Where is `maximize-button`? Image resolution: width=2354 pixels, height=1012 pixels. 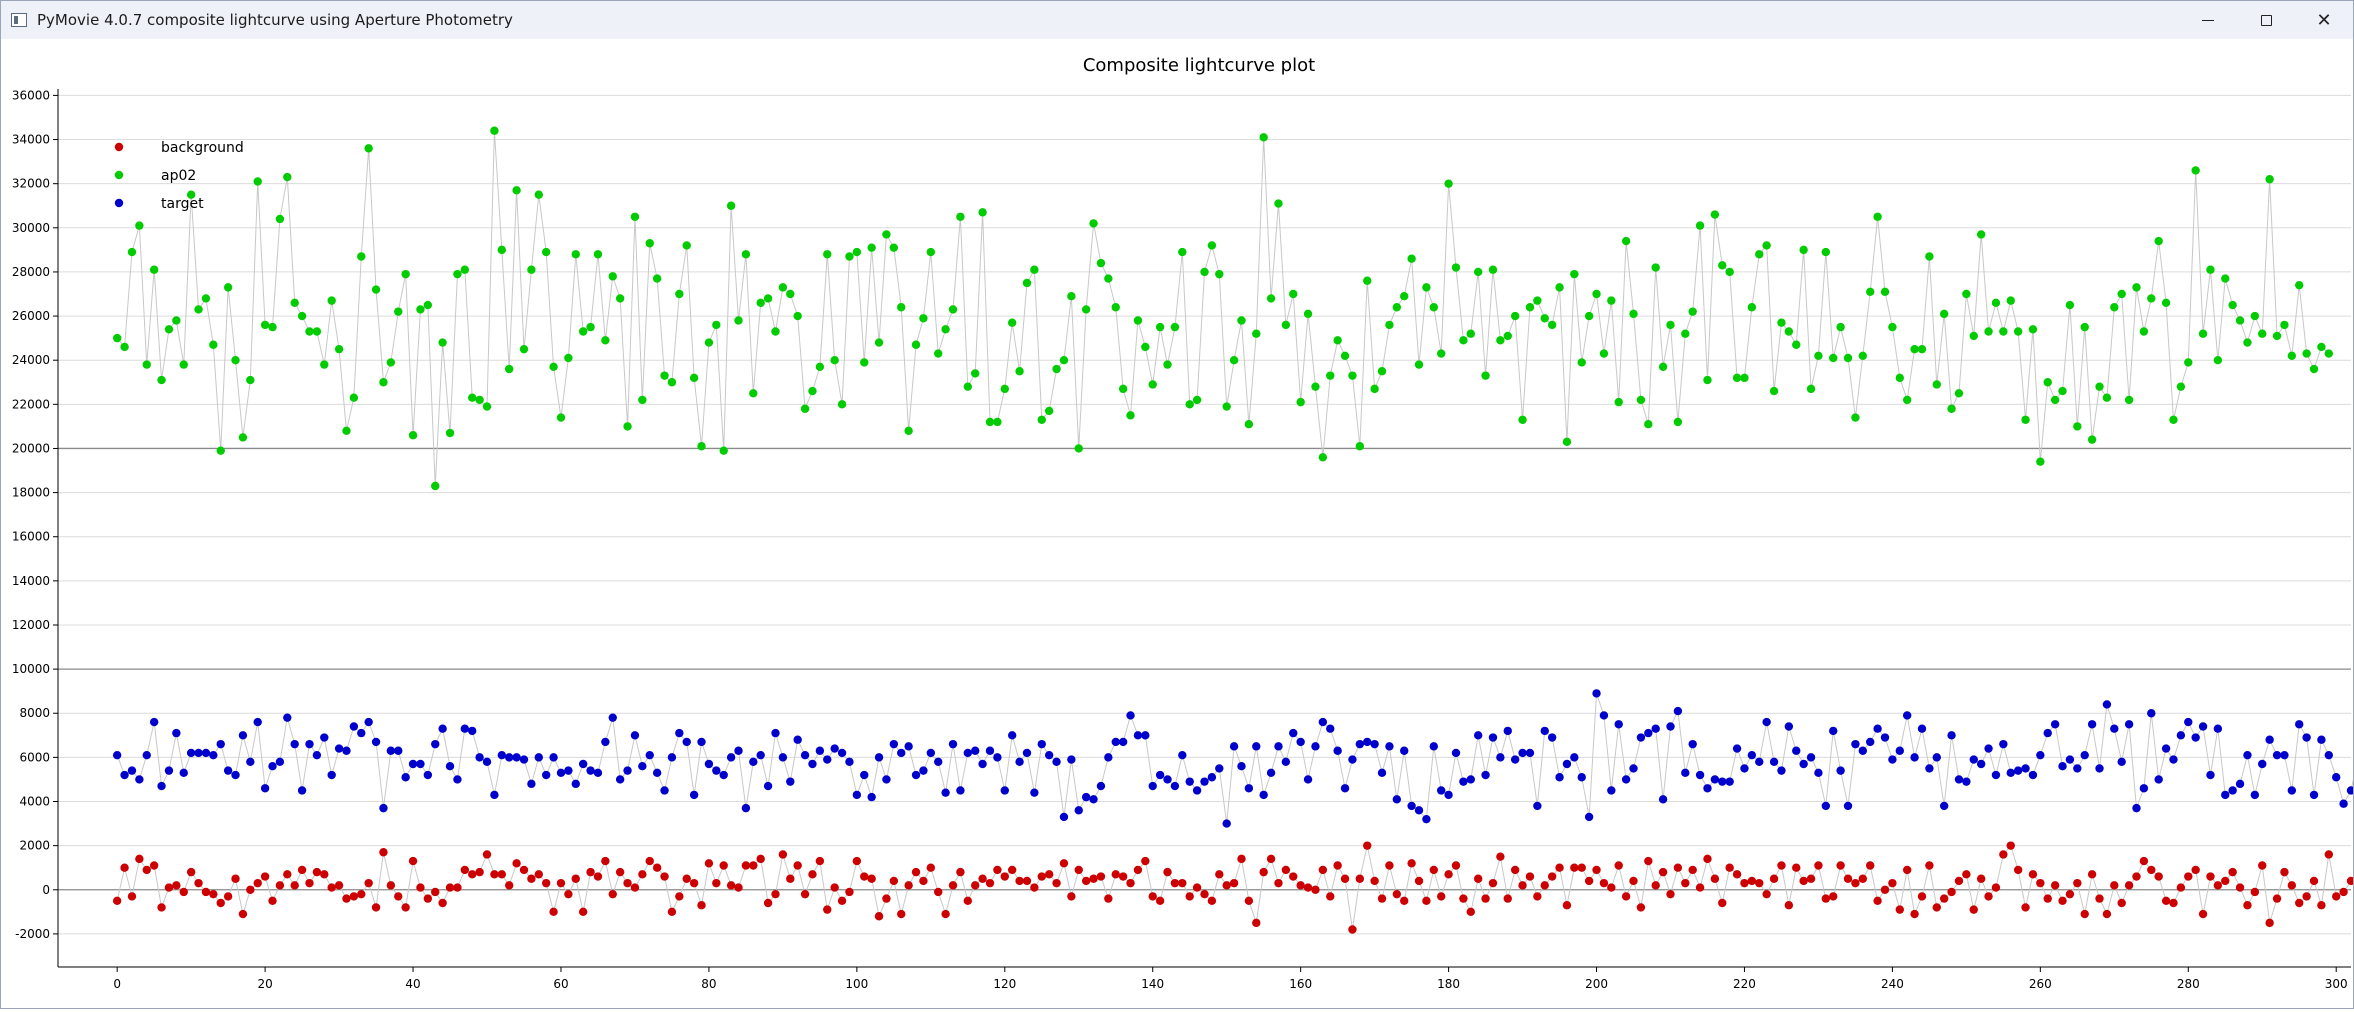 maximize-button is located at coordinates (2266, 20).